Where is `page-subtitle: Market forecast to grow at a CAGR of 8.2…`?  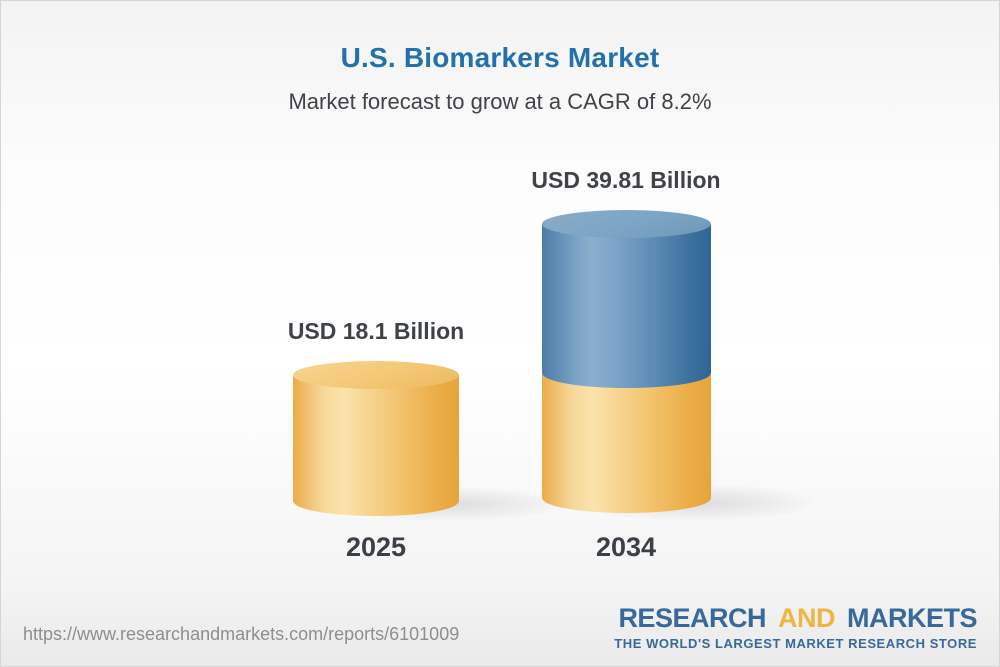
page-subtitle: Market forecast to grow at a CAGR of 8.2… is located at coordinates (500, 101).